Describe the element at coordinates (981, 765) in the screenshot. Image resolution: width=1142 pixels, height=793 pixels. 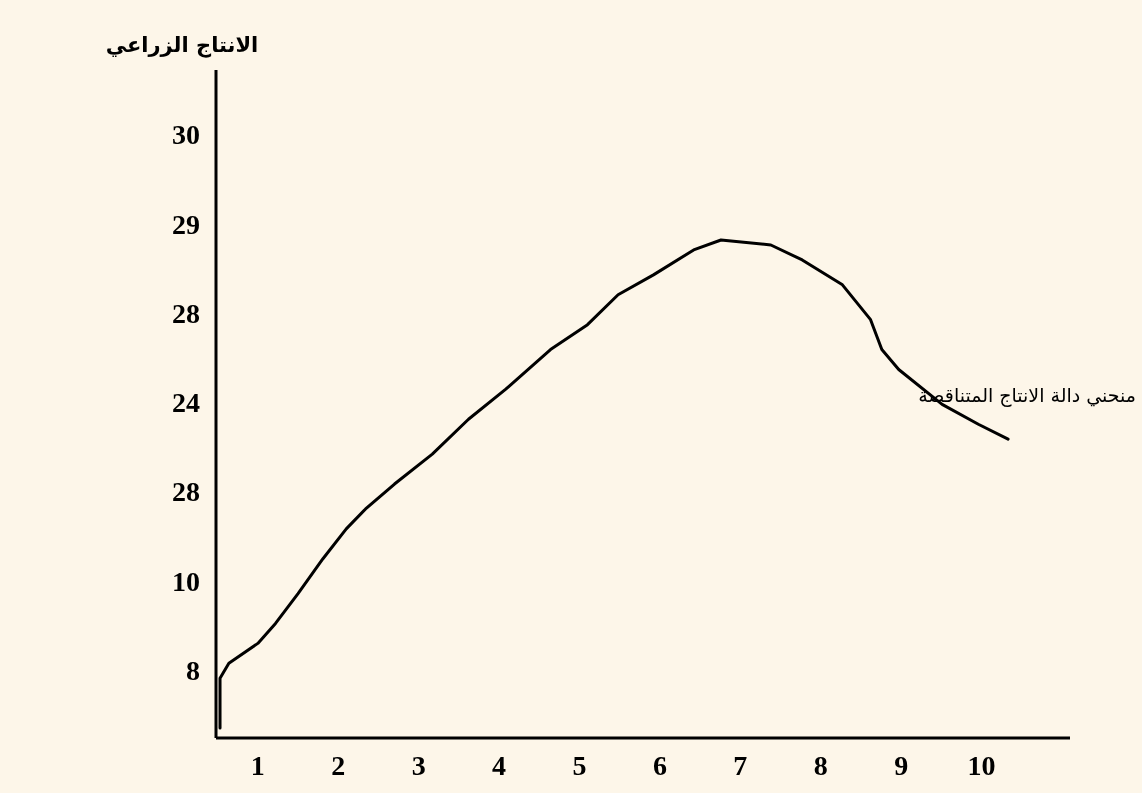
I see `x-tick-label: 10` at that location.